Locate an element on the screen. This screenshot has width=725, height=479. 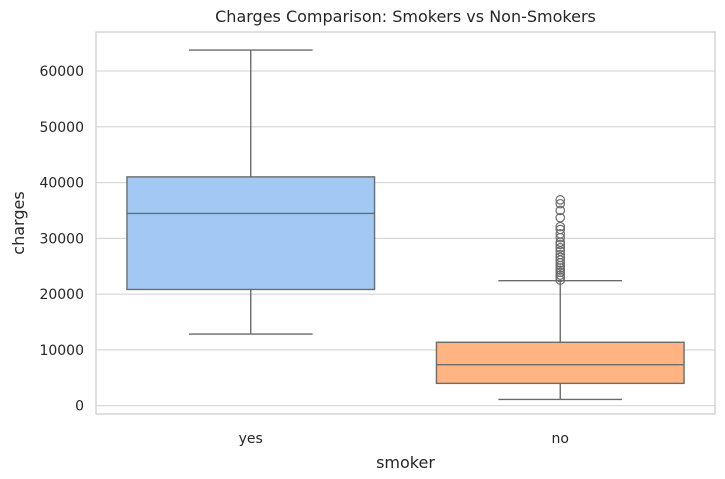
y-tick-label: 60000 is located at coordinates (61, 72).